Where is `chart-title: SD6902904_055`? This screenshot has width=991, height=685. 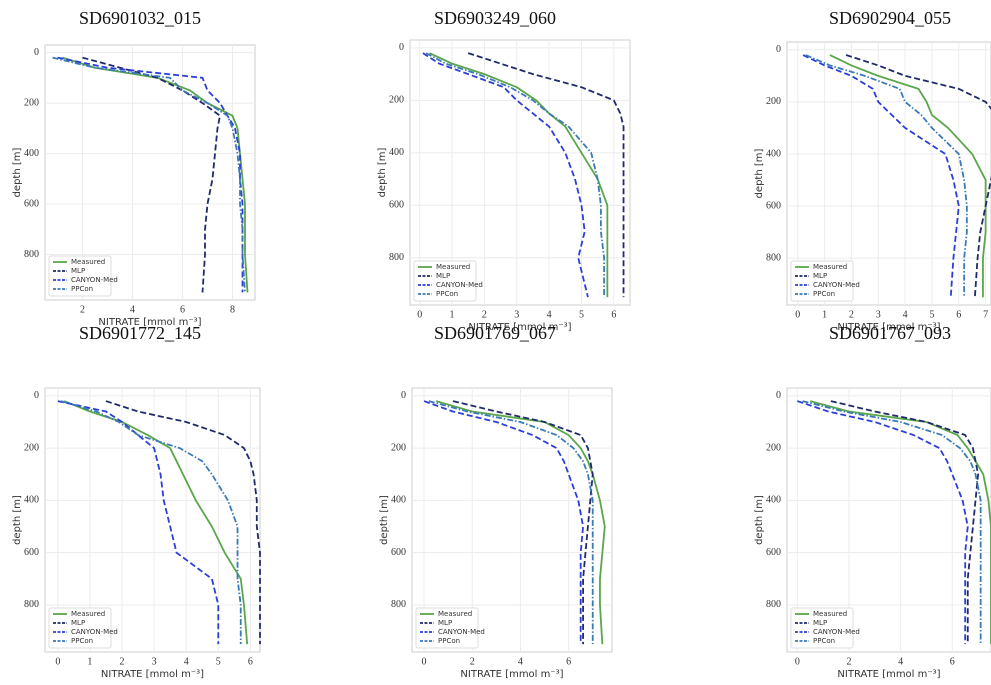 chart-title: SD6902904_055 is located at coordinates (890, 18).